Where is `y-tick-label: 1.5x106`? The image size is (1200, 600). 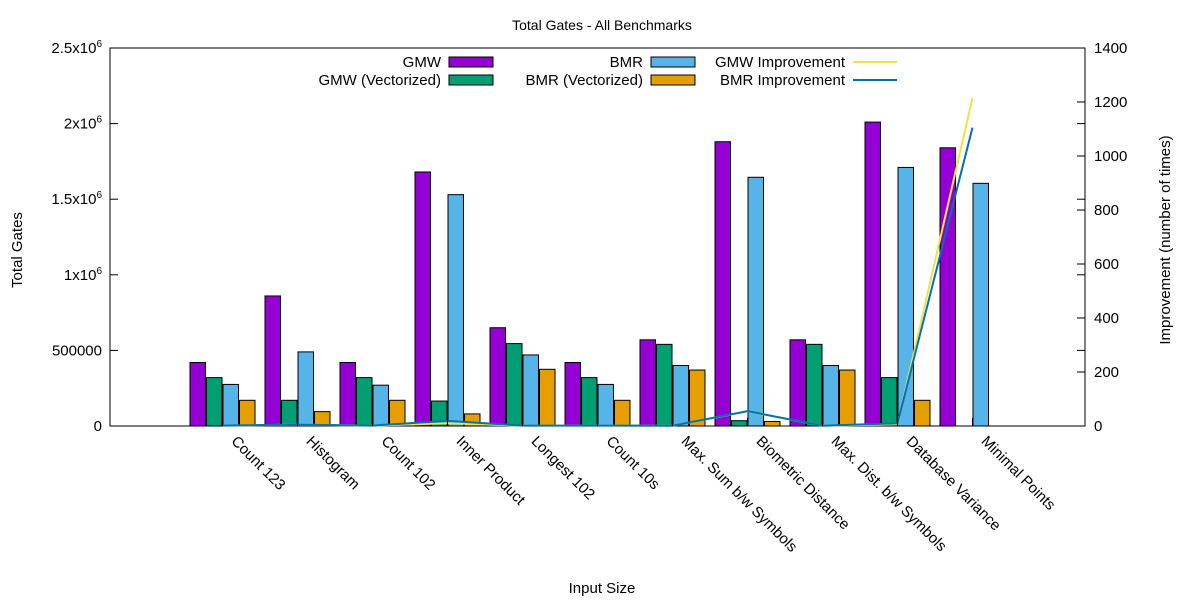
y-tick-label: 1.5x106 is located at coordinates (76, 199).